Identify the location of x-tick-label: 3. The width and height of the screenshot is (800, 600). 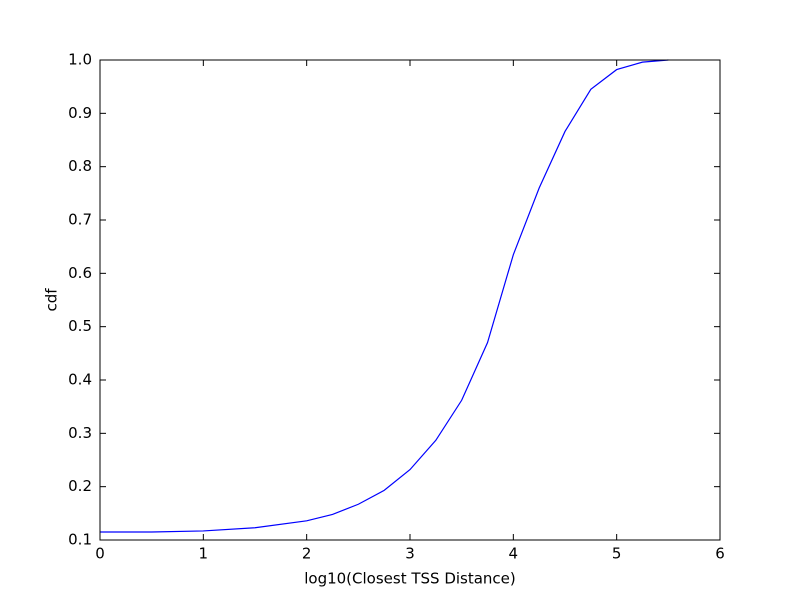
(410, 554).